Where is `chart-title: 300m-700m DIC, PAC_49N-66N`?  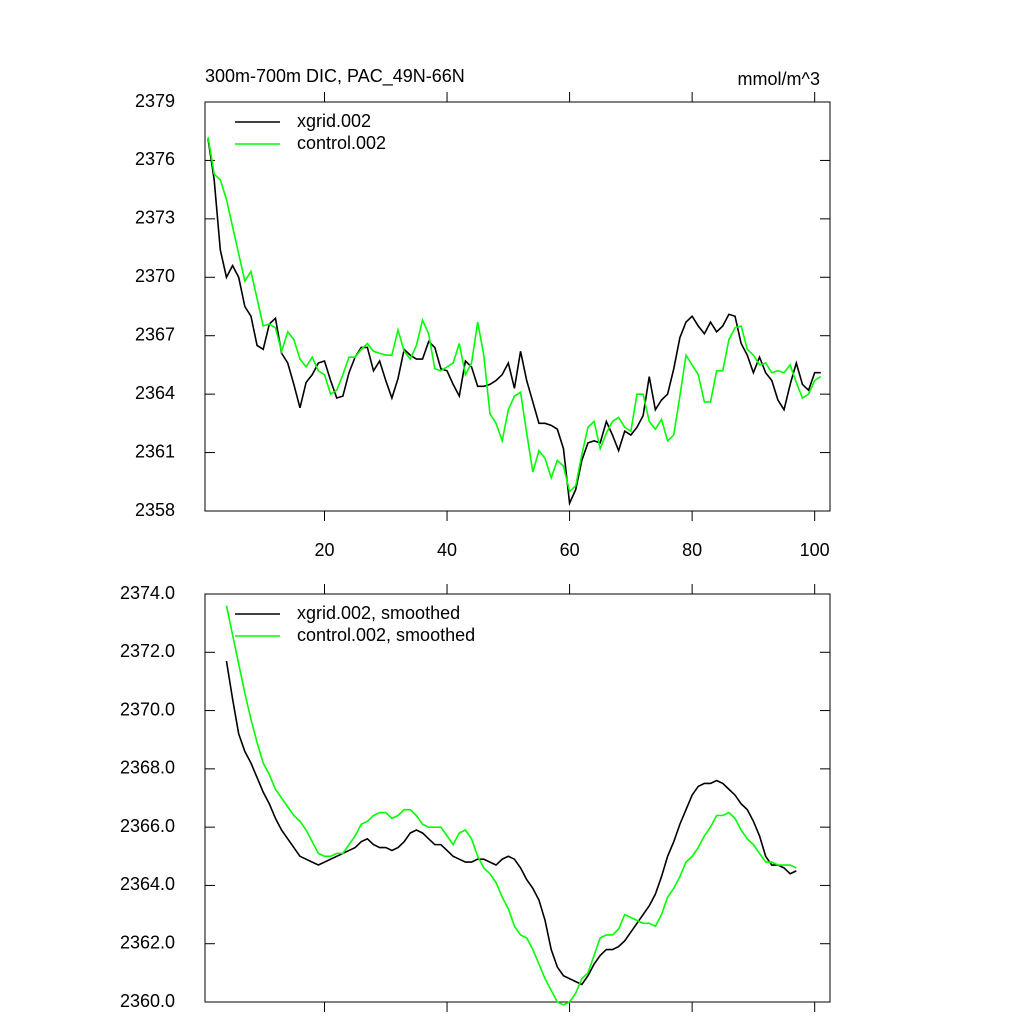 chart-title: 300m-700m DIC, PAC_49N-66N is located at coordinates (335, 76).